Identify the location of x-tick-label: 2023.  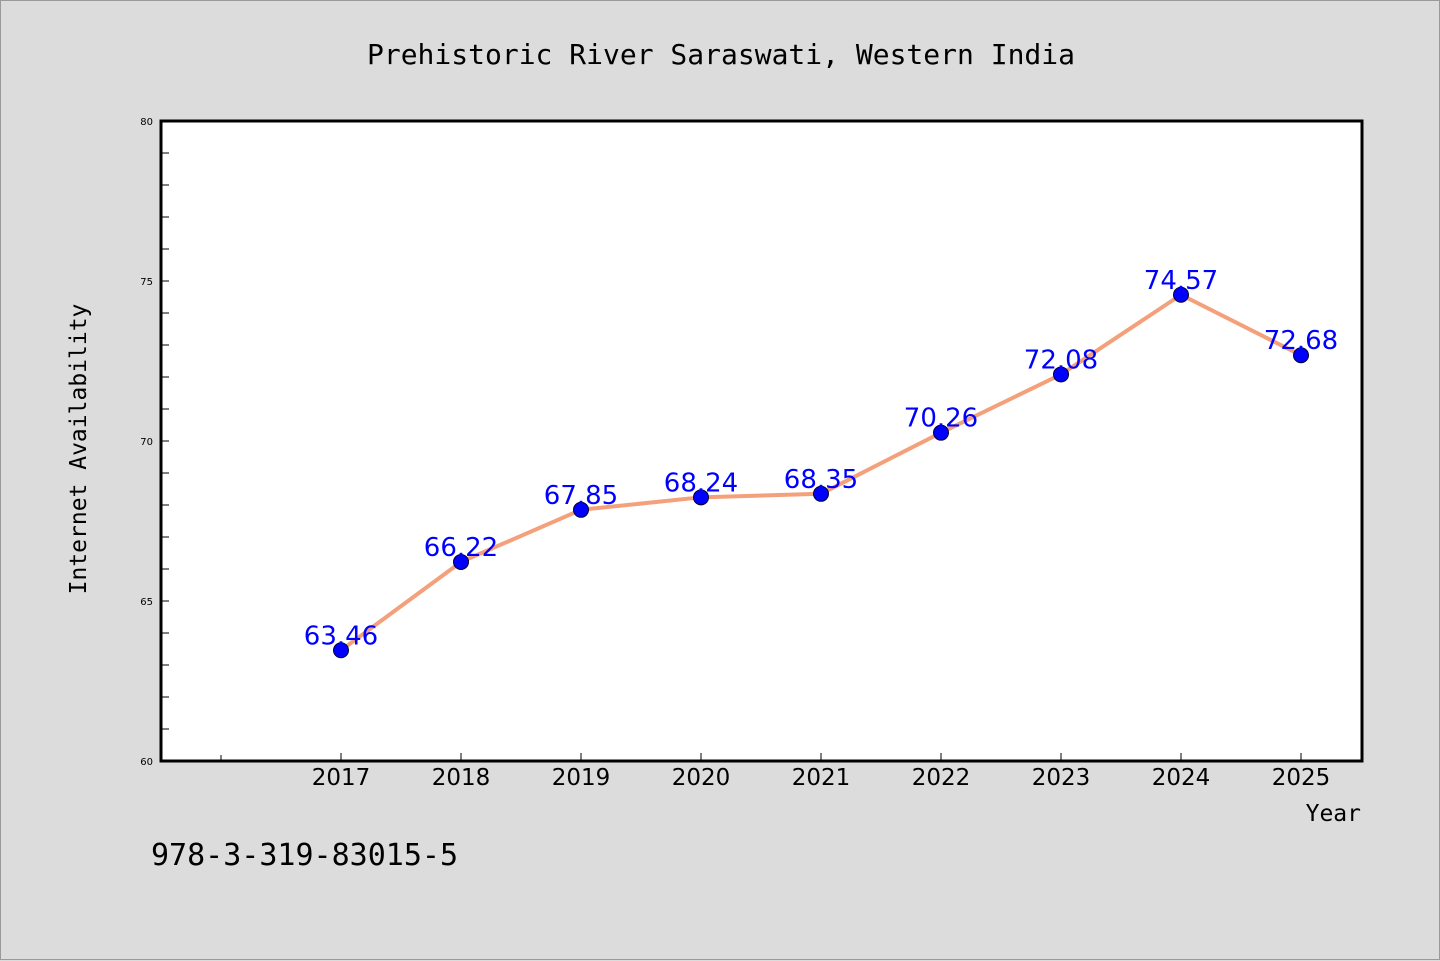
(1061, 778).